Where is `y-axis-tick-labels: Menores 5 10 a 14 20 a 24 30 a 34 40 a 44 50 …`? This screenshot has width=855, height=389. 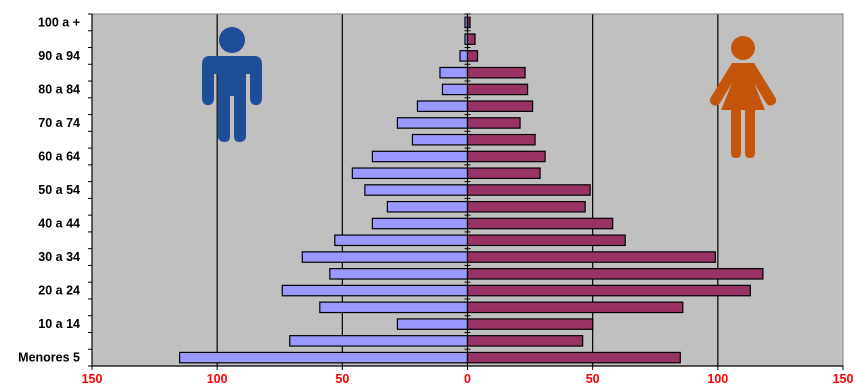
y-axis-tick-labels: Menores 5 10 a 14 20 a 24 30 a 34 40 a 44 50 … is located at coordinates (49, 189).